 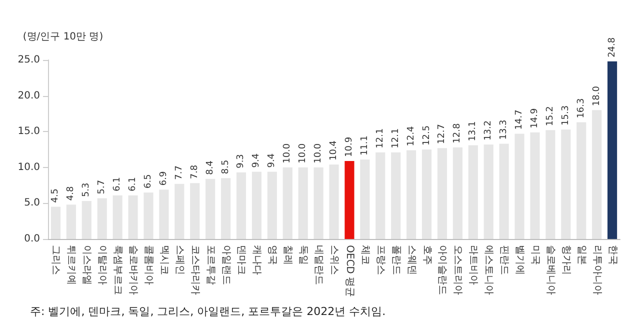 What do you see at coordinates (565, 115) in the screenshot?
I see `data-label: 15.3` at bounding box center [565, 115].